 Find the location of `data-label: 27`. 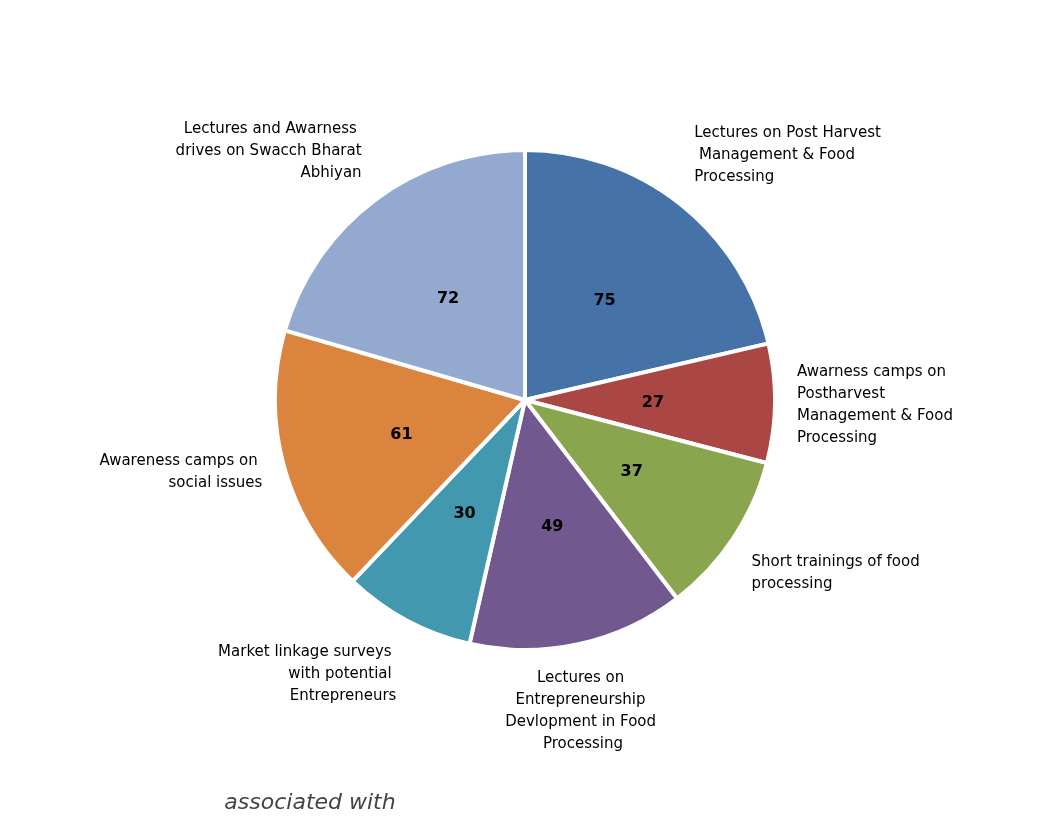

data-label: 27 is located at coordinates (653, 402).